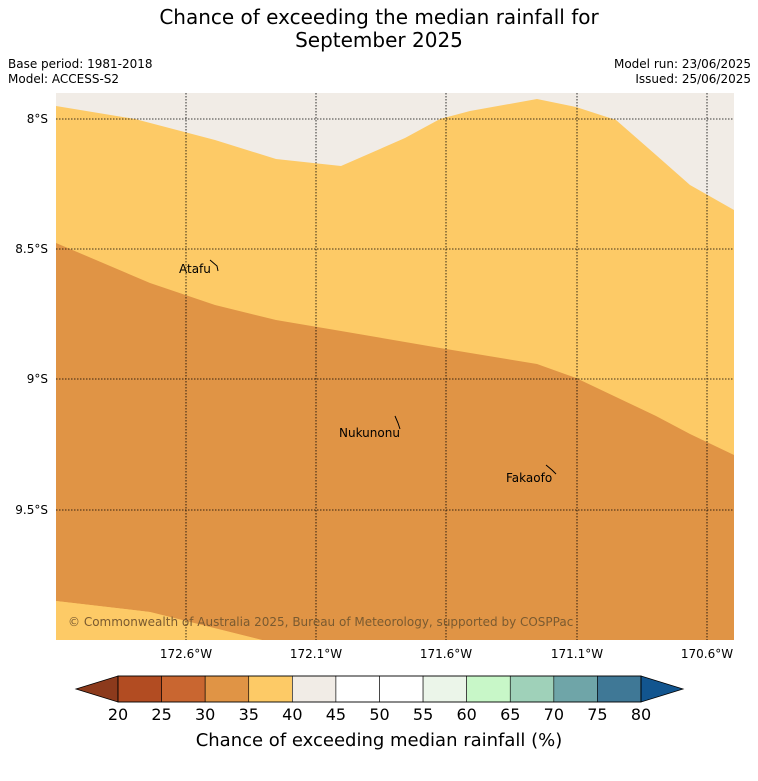 The width and height of the screenshot is (758, 781). Describe the element at coordinates (597, 714) in the screenshot. I see `colorbar-tick-75: 75` at that location.